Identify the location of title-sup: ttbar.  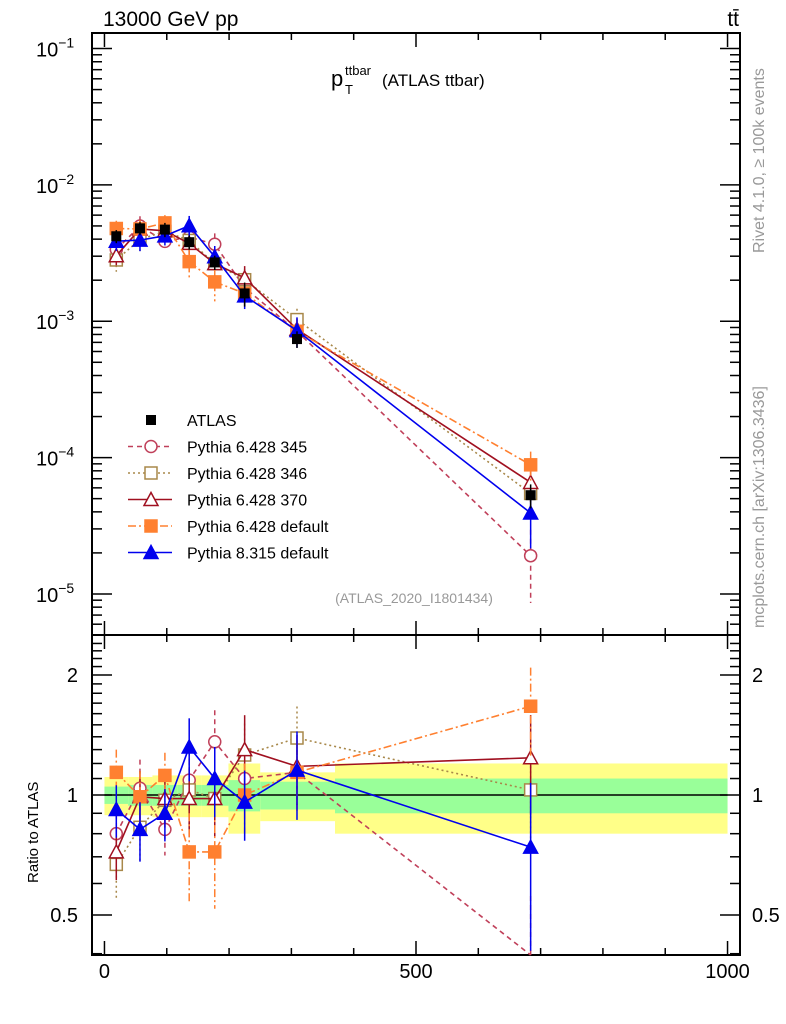
(358, 70).